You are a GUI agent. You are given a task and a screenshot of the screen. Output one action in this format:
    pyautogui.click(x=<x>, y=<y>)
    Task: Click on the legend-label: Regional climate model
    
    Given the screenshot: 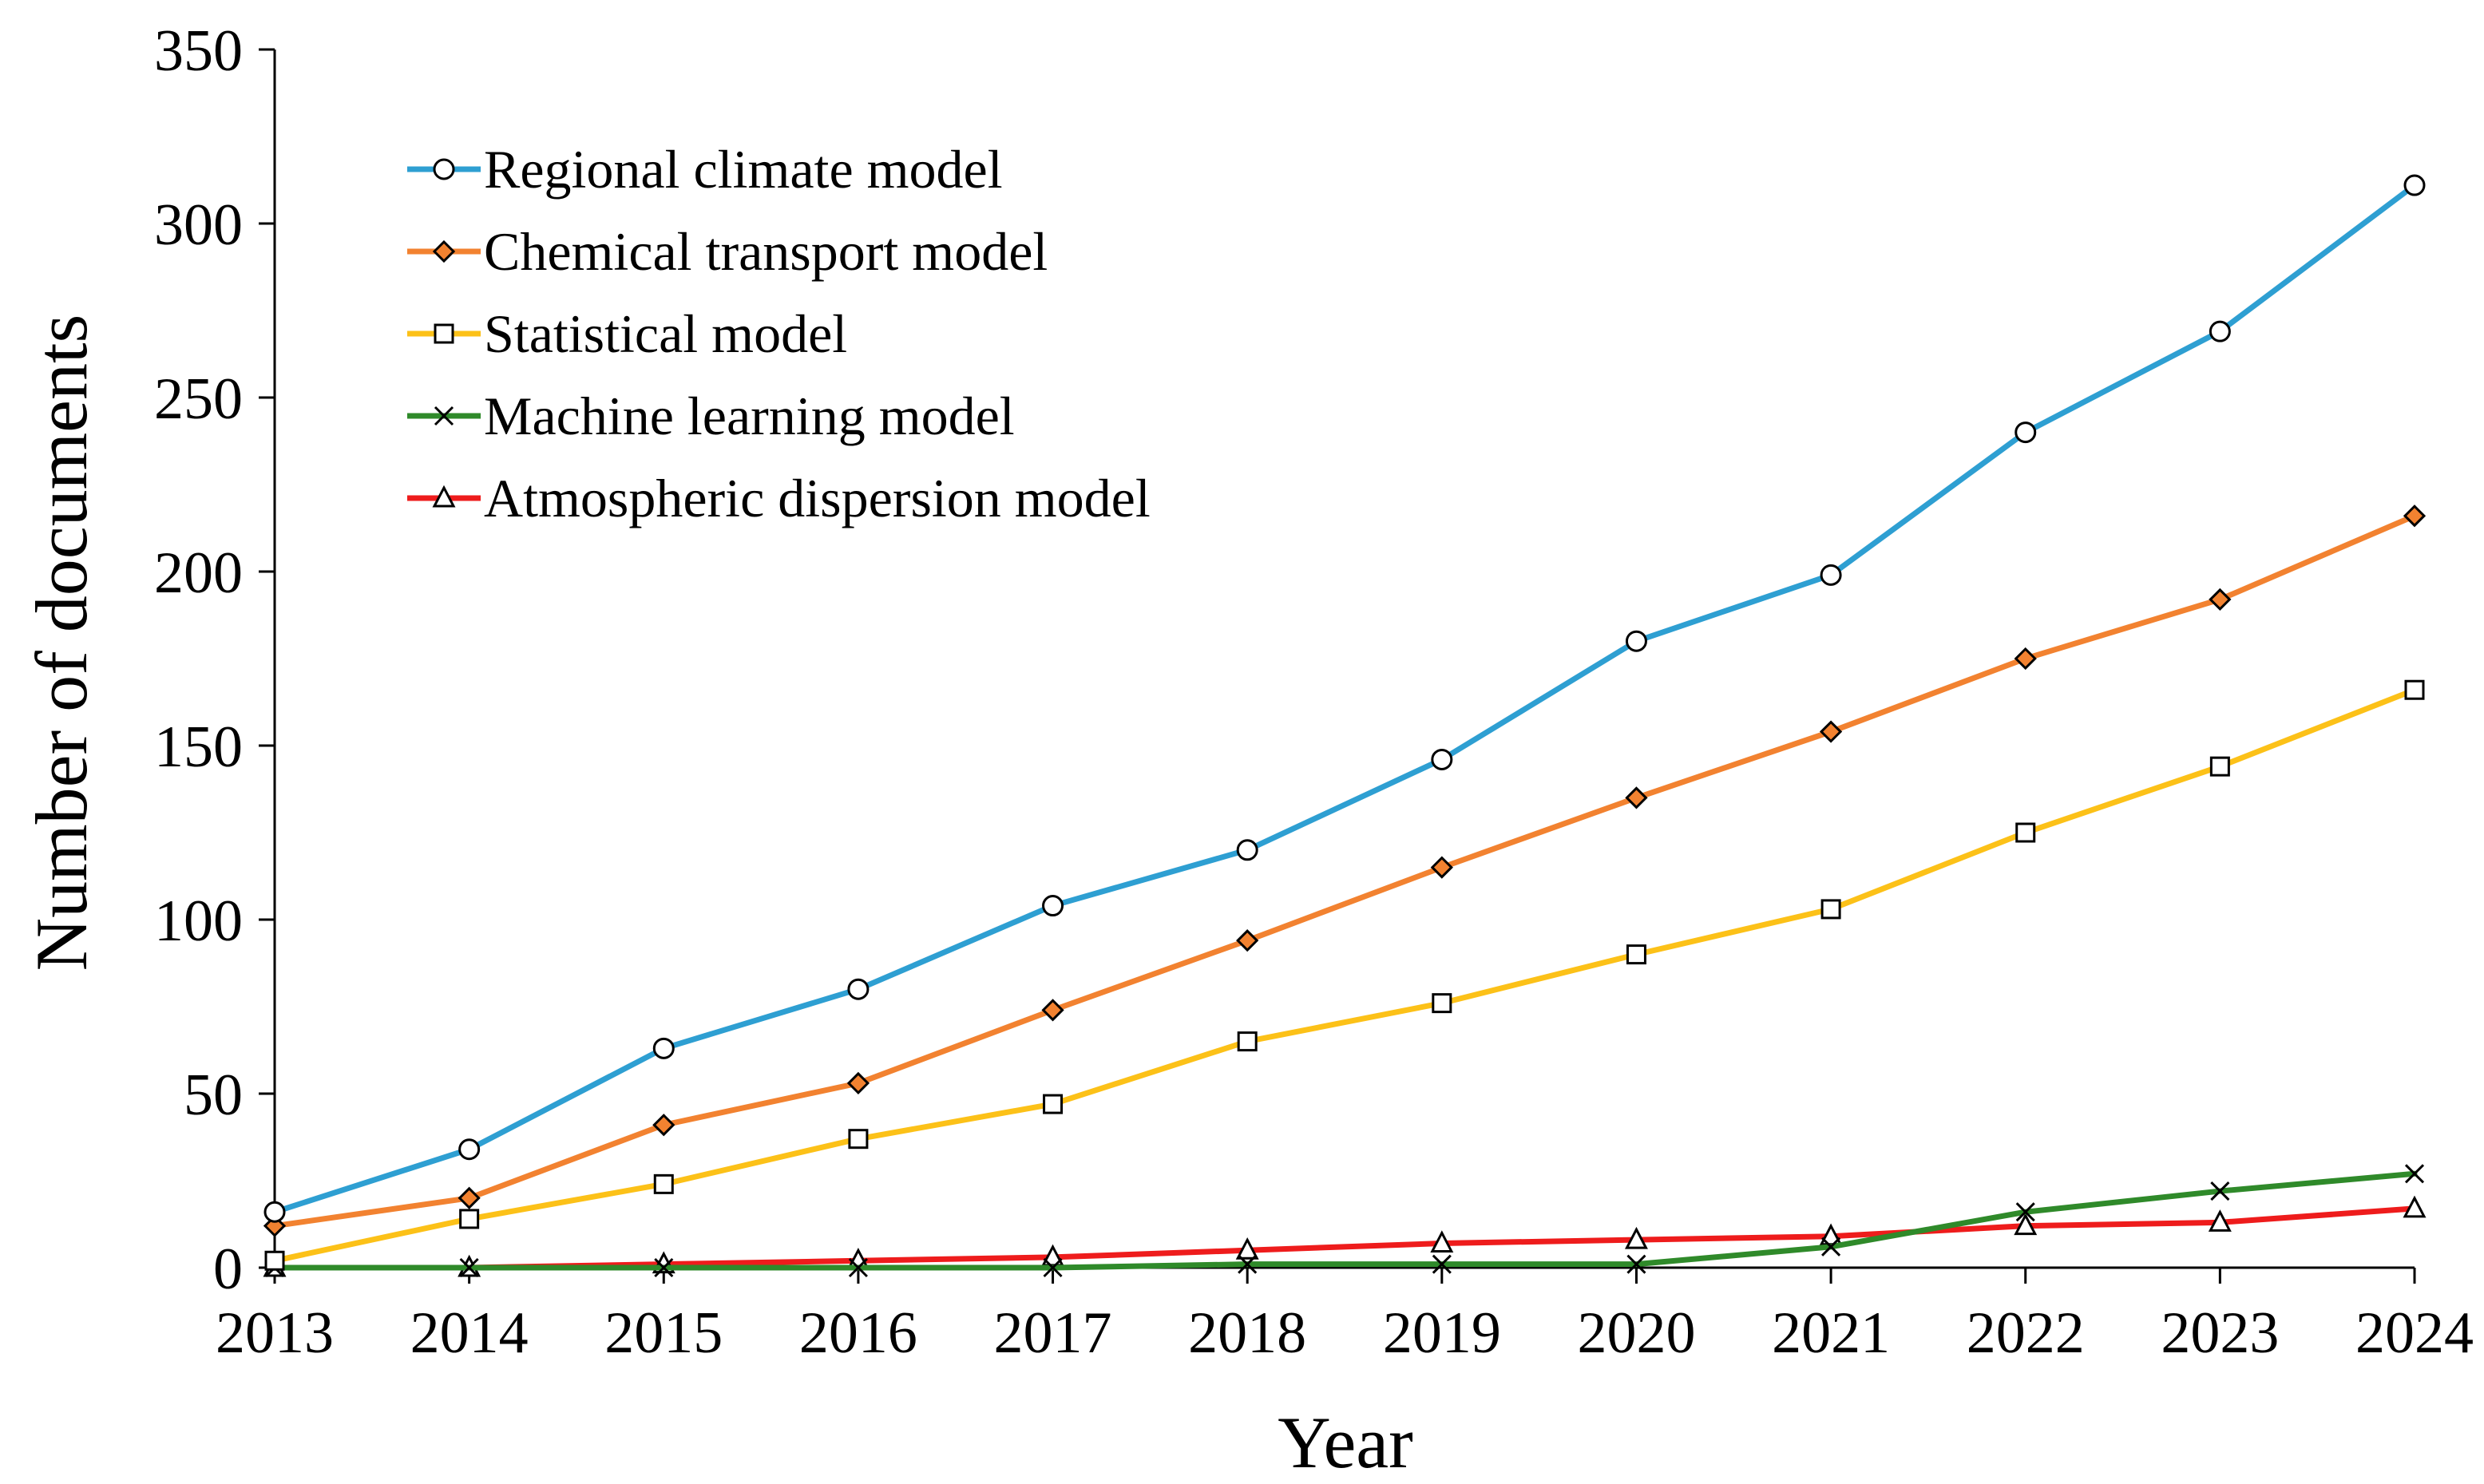 What is the action you would take?
    pyautogui.click(x=744, y=169)
    